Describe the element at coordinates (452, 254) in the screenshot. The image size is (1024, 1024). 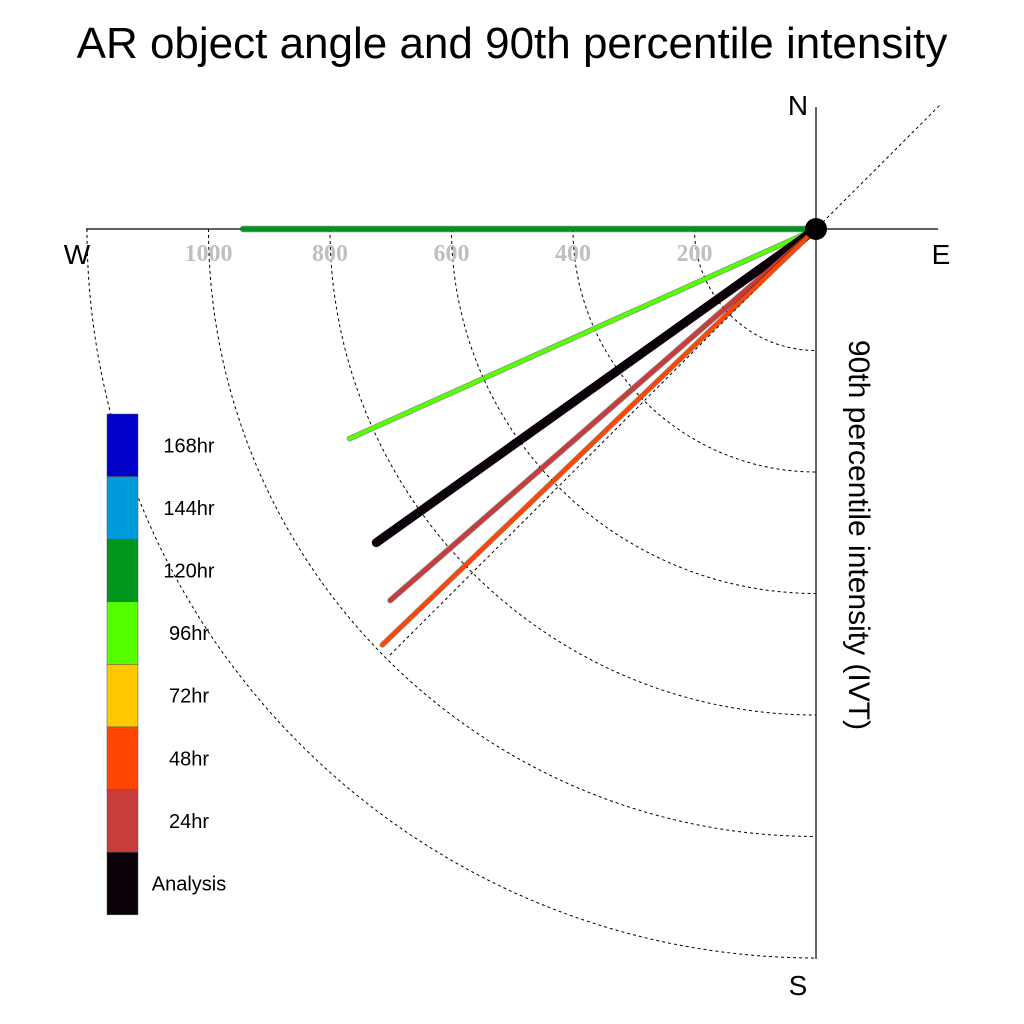
I see `radial-tick-label-600: 600` at that location.